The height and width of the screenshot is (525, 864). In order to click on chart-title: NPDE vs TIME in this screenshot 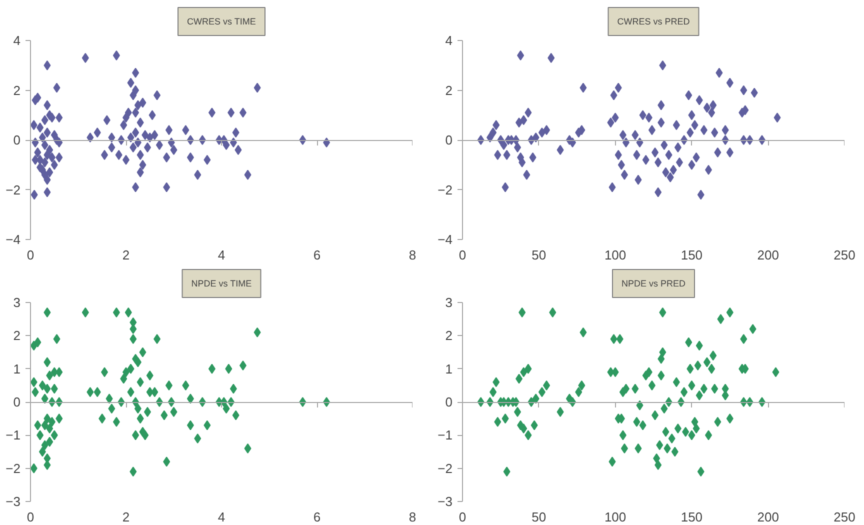, I will do `click(221, 283)`.